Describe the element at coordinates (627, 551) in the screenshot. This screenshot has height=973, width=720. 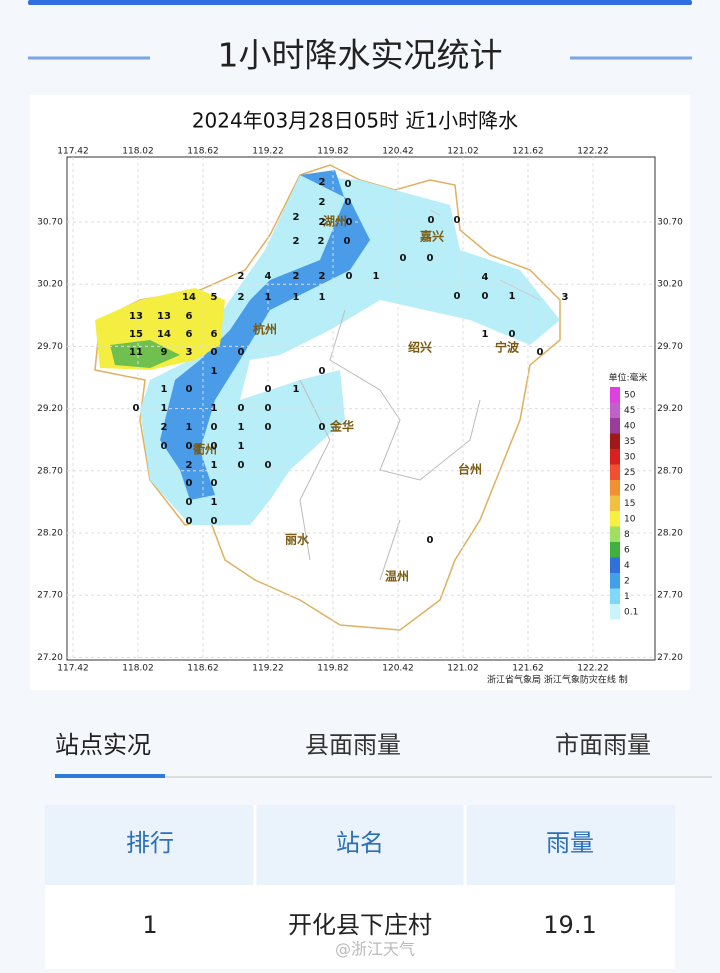
I see `legend-label: 6` at that location.